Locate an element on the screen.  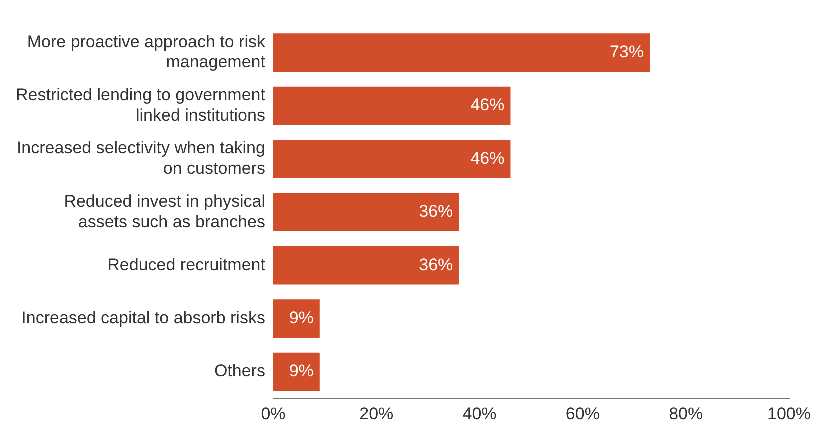
y-tick-label: More proactive approach to risk management is located at coordinates (146, 52).